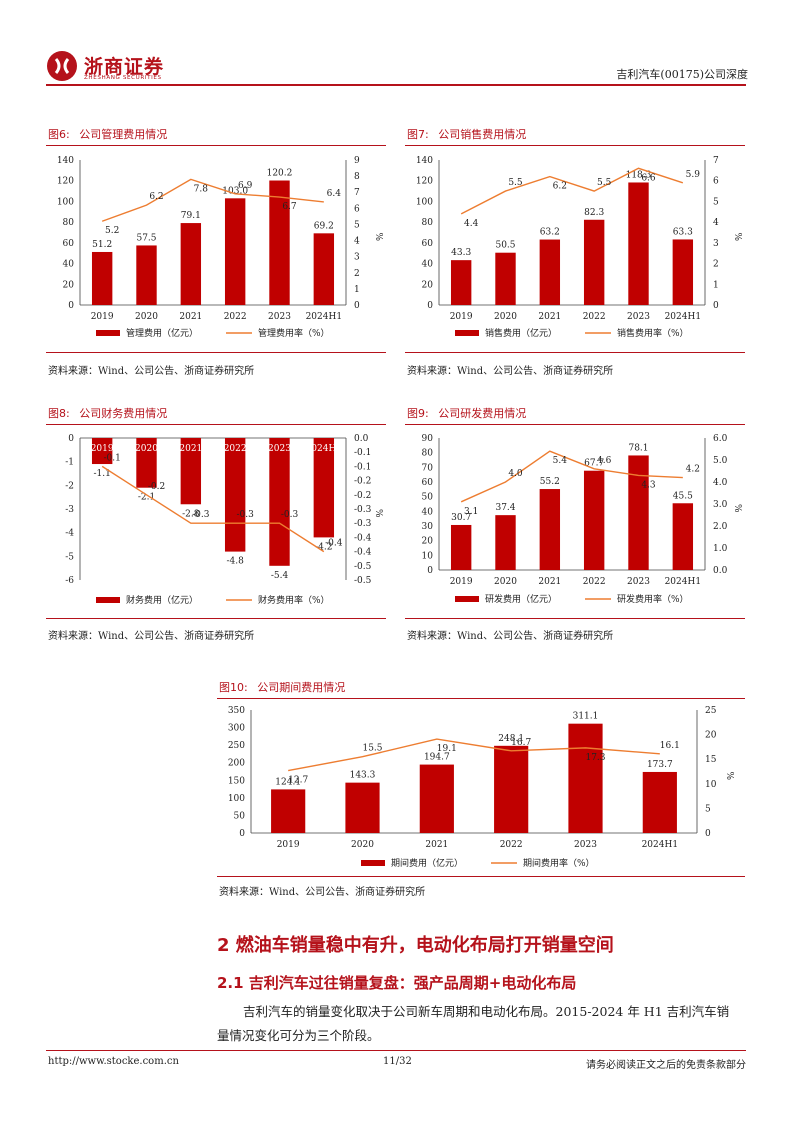 The width and height of the screenshot is (794, 1123). Describe the element at coordinates (575, 145) in the screenshot. I see `figure-7-rule` at that location.